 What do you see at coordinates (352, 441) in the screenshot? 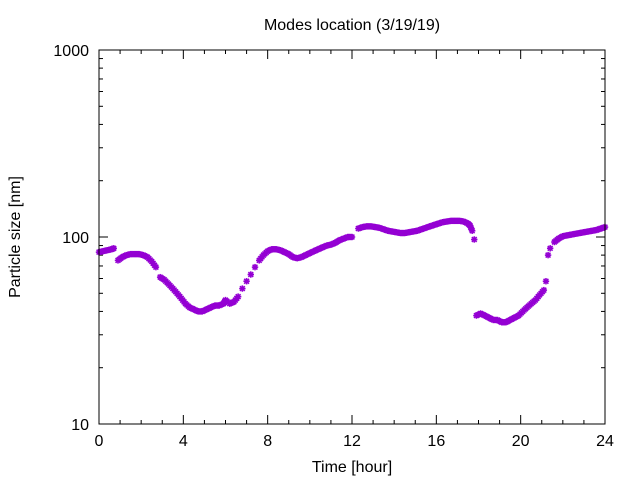
I see `x-tick-label: 12` at bounding box center [352, 441].